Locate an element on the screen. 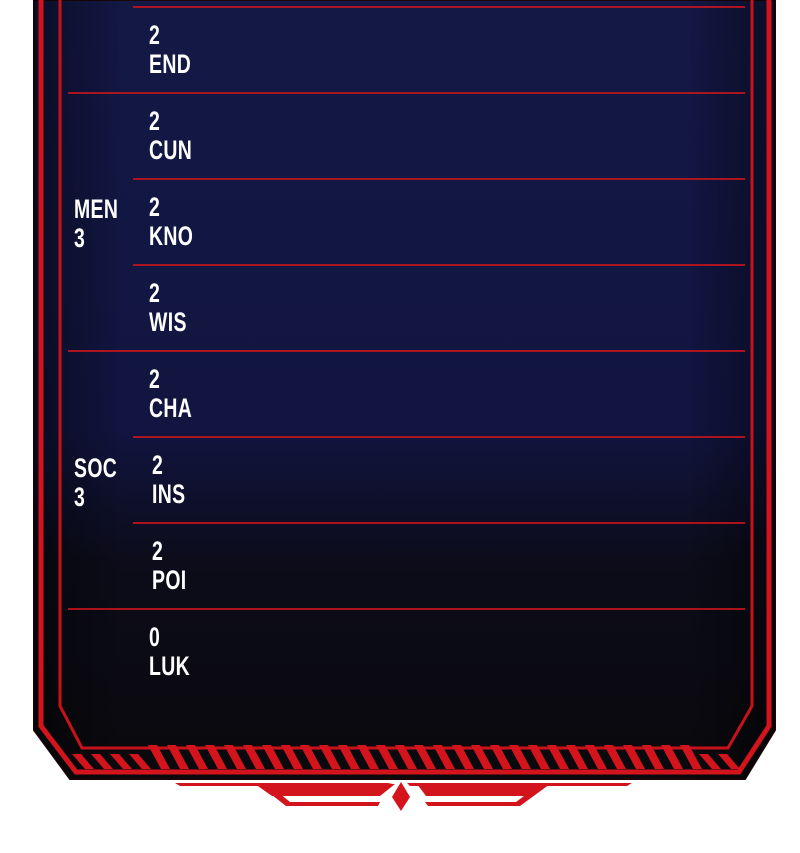 This screenshot has width=800, height=853. stat-name: END is located at coordinates (170, 64).